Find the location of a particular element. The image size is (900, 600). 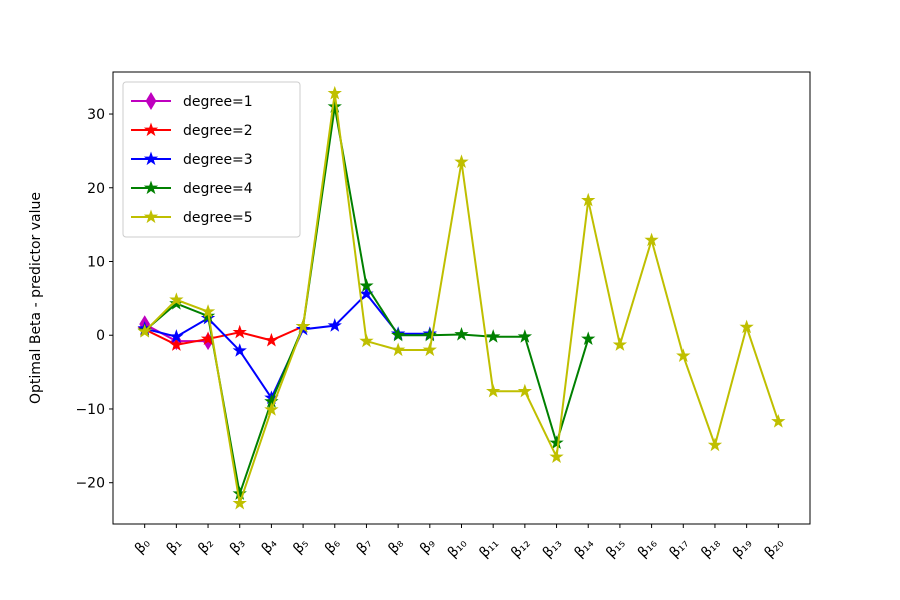

y-tick-label: −10 is located at coordinates (90, 410).